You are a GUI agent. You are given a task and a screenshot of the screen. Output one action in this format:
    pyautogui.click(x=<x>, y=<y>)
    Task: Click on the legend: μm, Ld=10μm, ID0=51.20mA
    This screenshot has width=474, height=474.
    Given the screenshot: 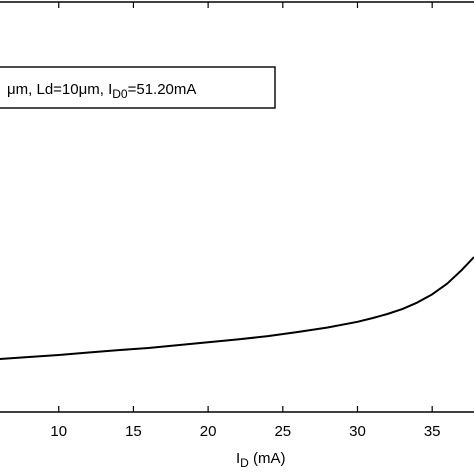 What is the action you would take?
    pyautogui.click(x=138, y=87)
    